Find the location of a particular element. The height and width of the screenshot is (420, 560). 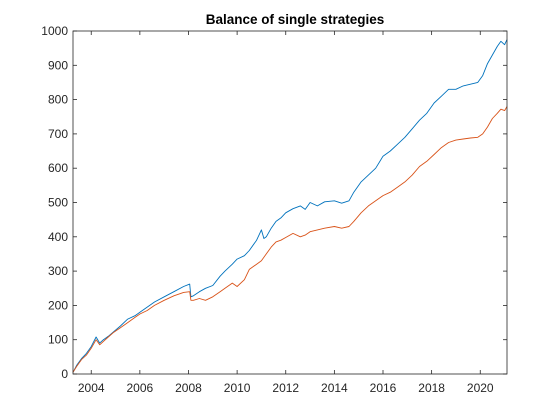

chart-title: Balance of single strategies is located at coordinates (295, 19).